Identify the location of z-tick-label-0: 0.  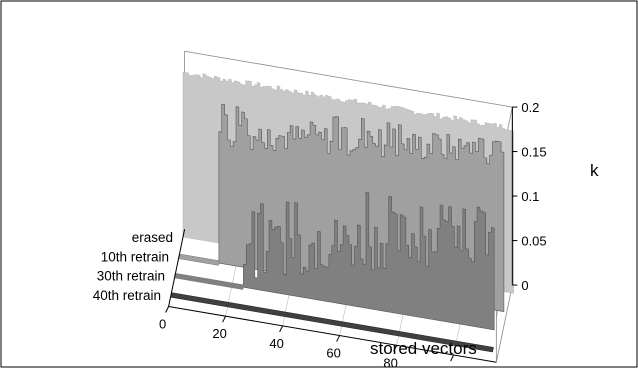
(524, 285).